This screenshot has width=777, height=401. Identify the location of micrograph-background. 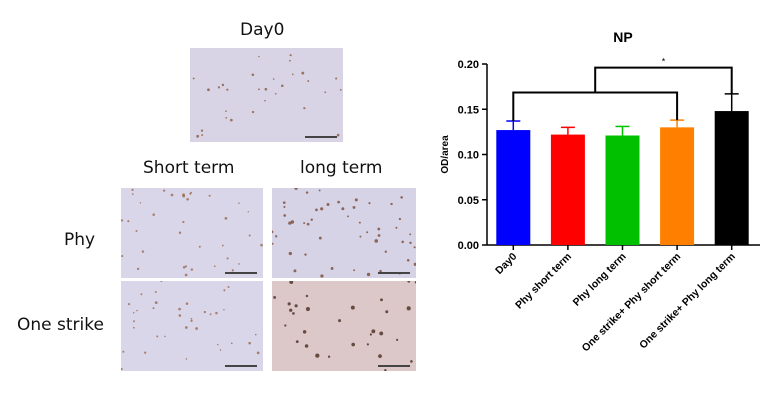
(266, 95).